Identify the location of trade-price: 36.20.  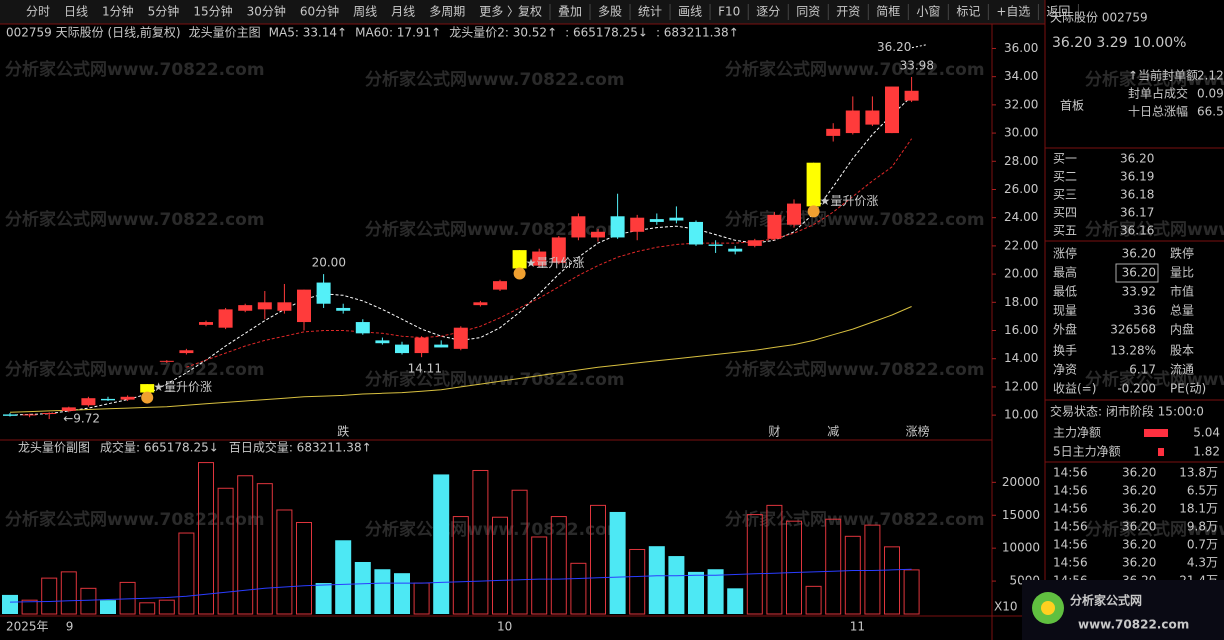
(1139, 509).